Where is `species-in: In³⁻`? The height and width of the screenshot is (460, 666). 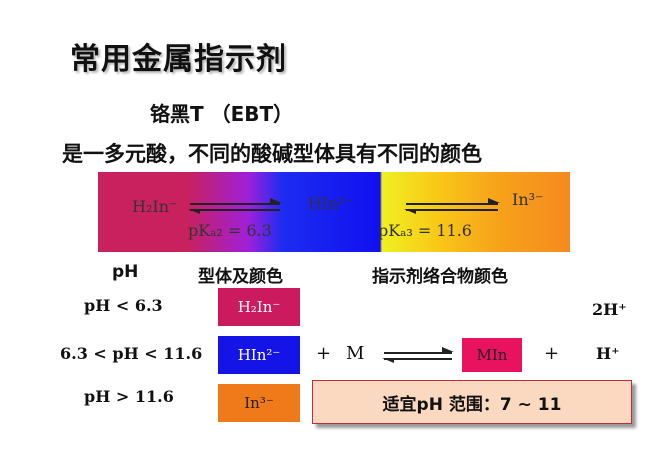
species-in: In³⁻ is located at coordinates (528, 199).